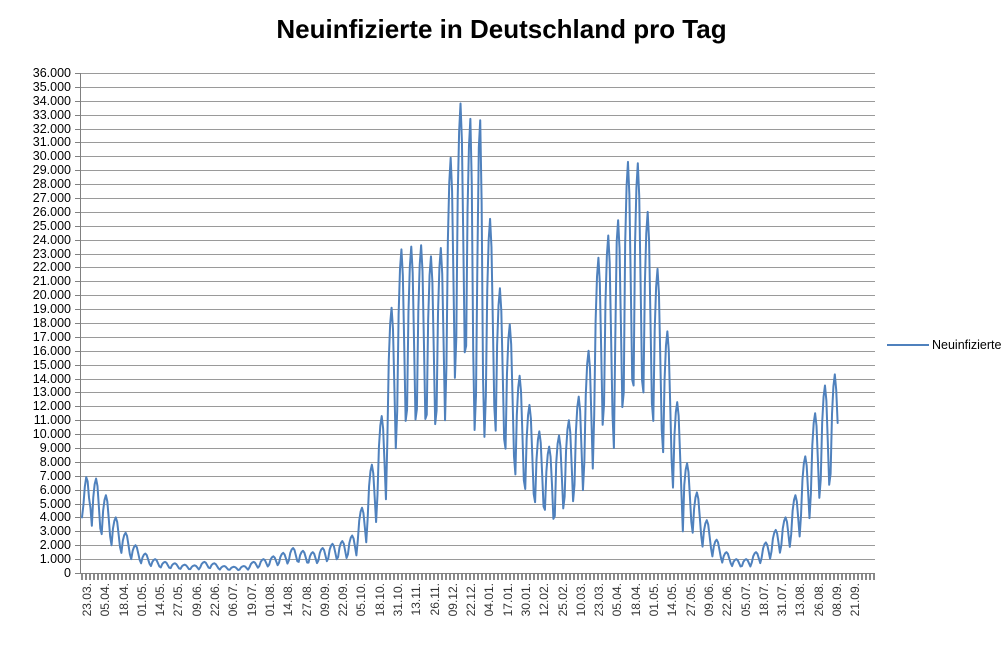  What do you see at coordinates (55, 489) in the screenshot?
I see `y-axis-label: 6.000` at bounding box center [55, 489].